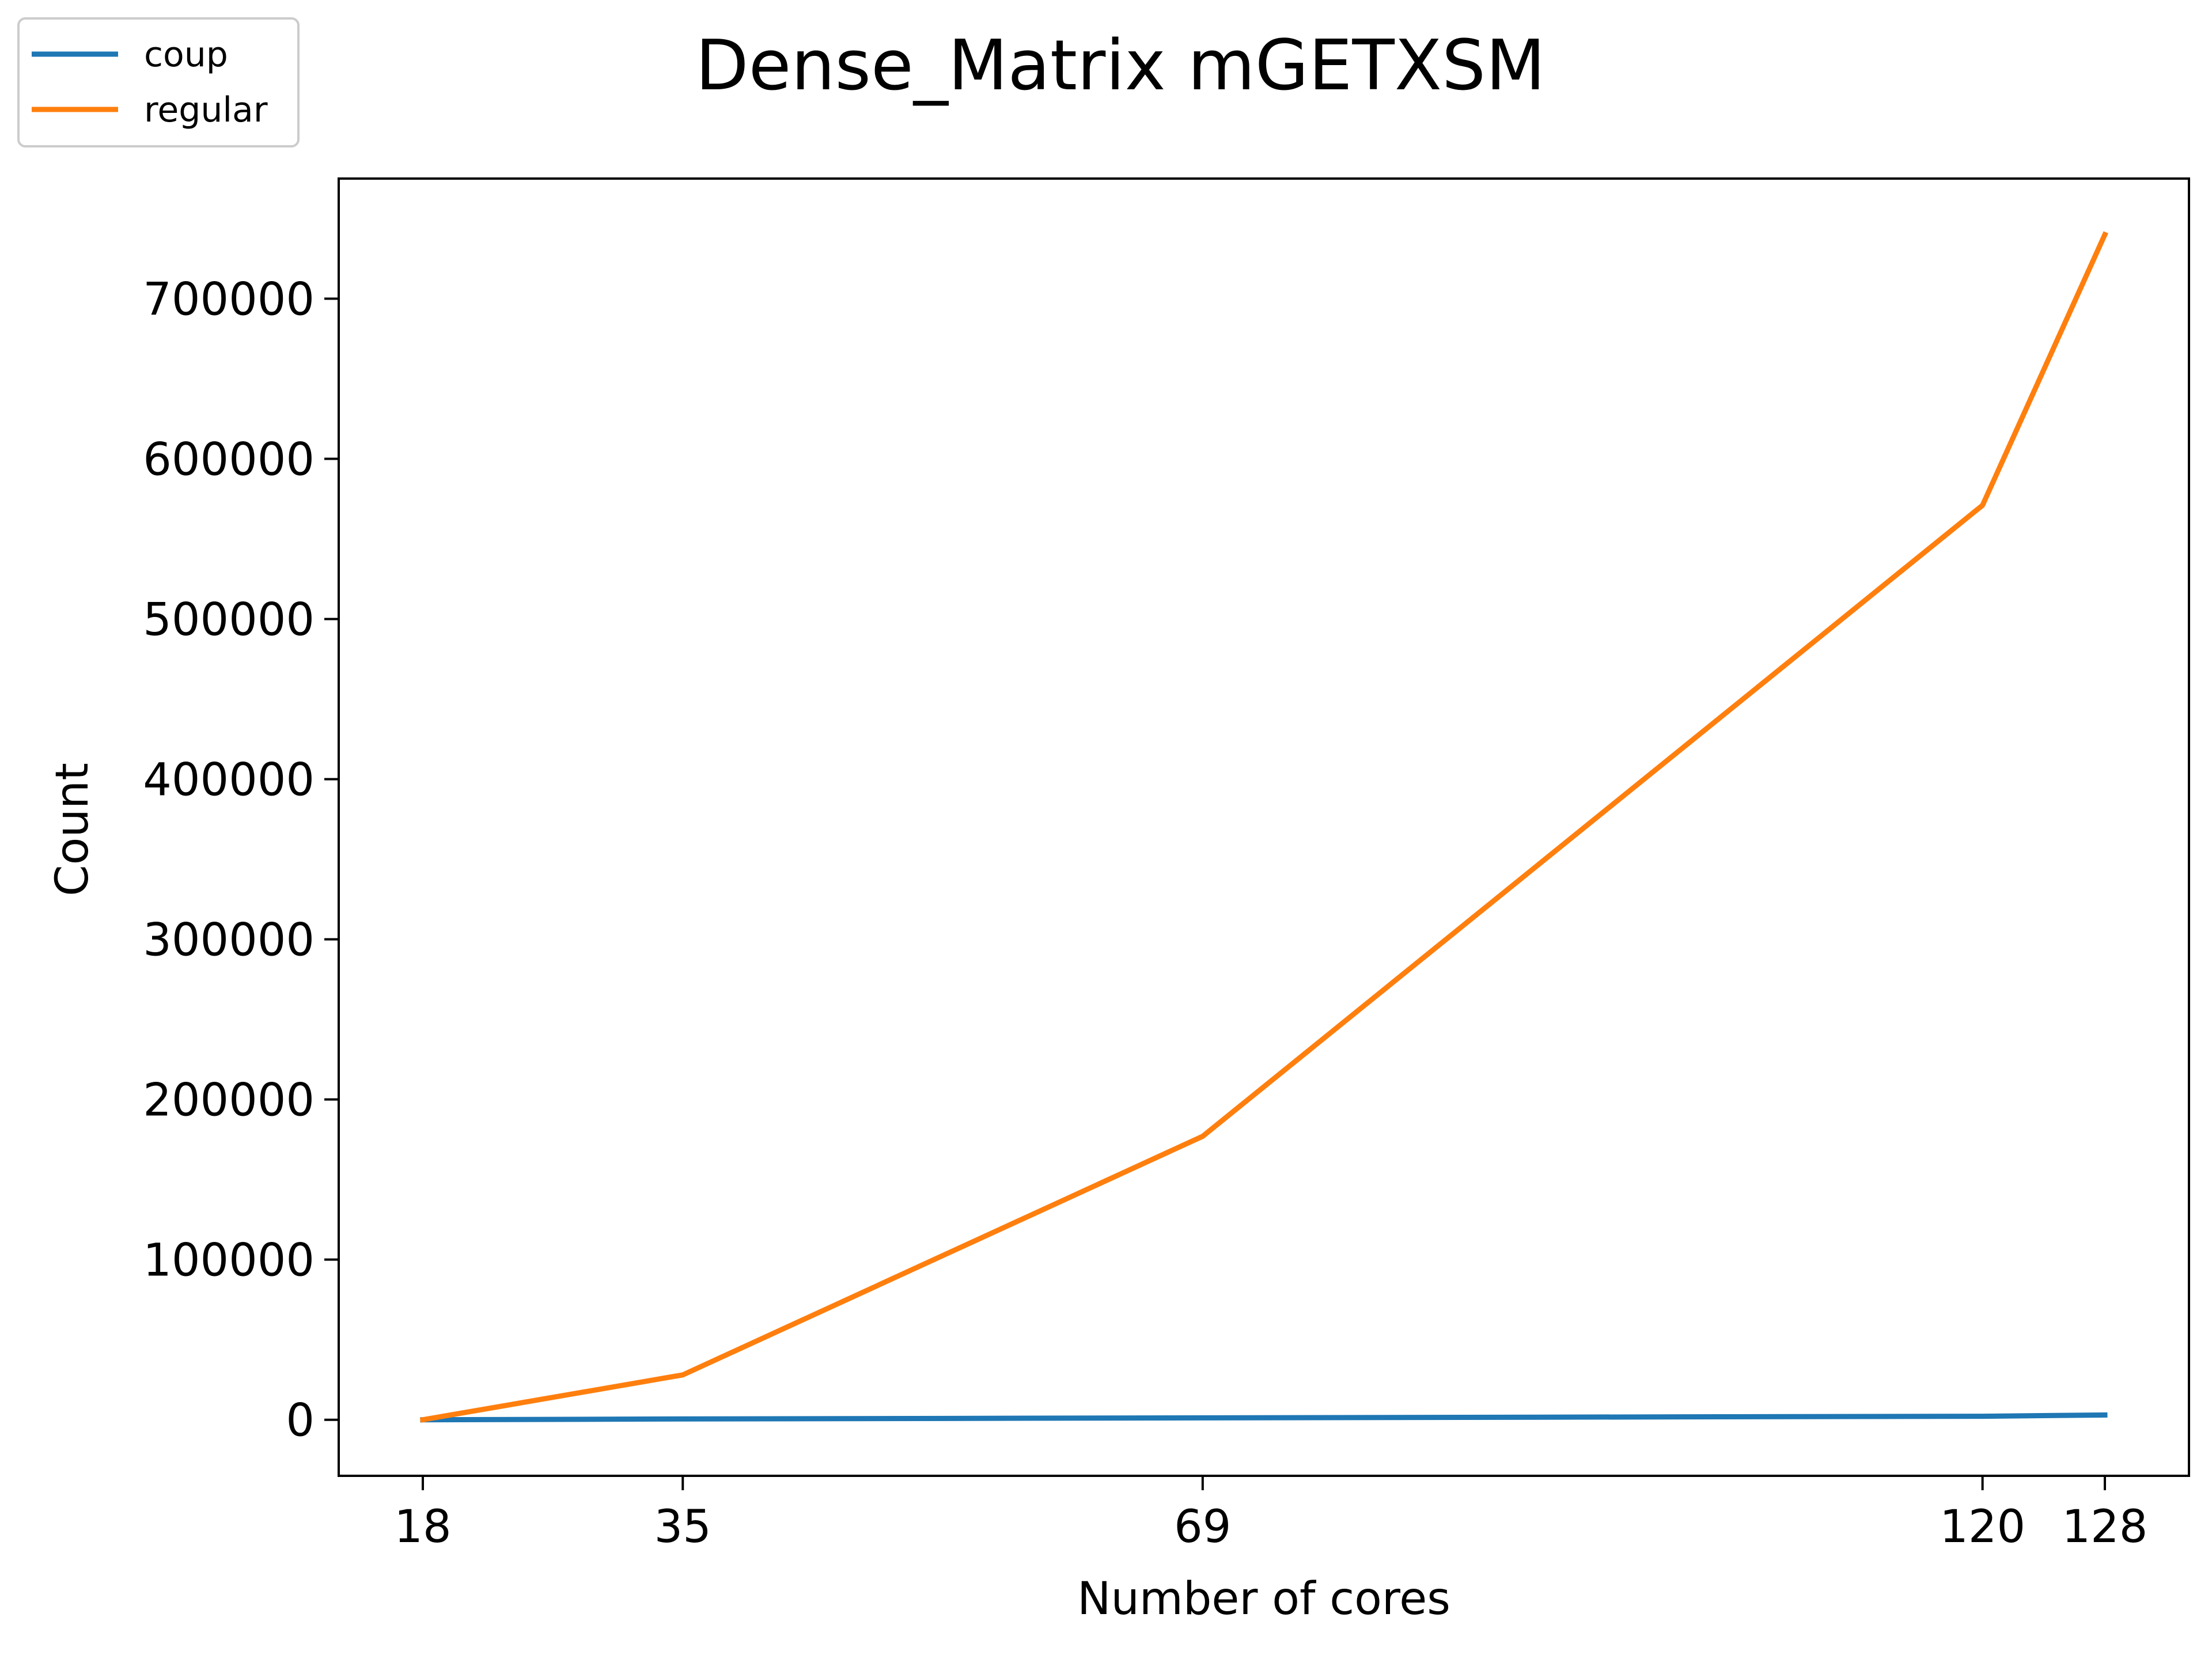 This screenshot has width=2212, height=1659. What do you see at coordinates (1263, 1599) in the screenshot?
I see `x-axis-label: Number of cores` at bounding box center [1263, 1599].